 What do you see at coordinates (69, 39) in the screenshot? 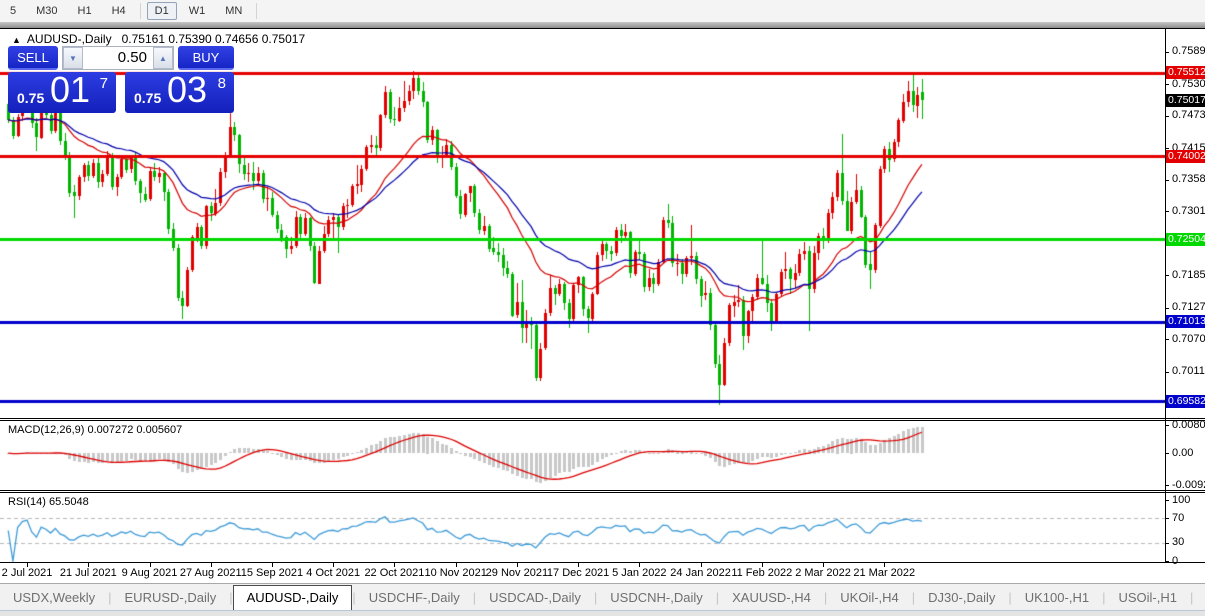
I see `chart-symbol-label: AUDUSD-,Daily` at bounding box center [69, 39].